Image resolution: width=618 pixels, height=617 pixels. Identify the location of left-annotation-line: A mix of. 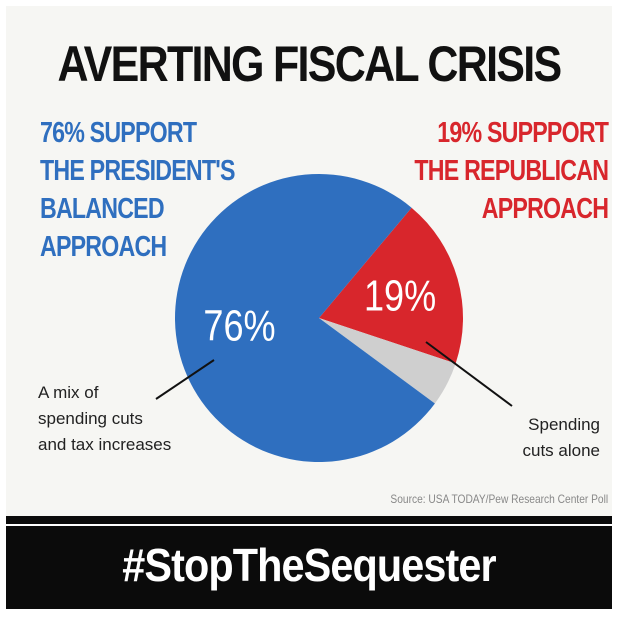
(68, 392).